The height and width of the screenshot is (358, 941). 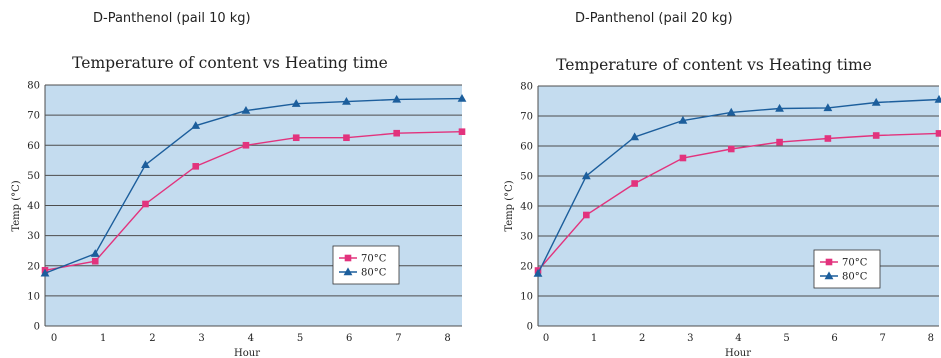 I want to click on chart-caption-right: D-Panthenol (pail 20 kg), so click(x=654, y=18).